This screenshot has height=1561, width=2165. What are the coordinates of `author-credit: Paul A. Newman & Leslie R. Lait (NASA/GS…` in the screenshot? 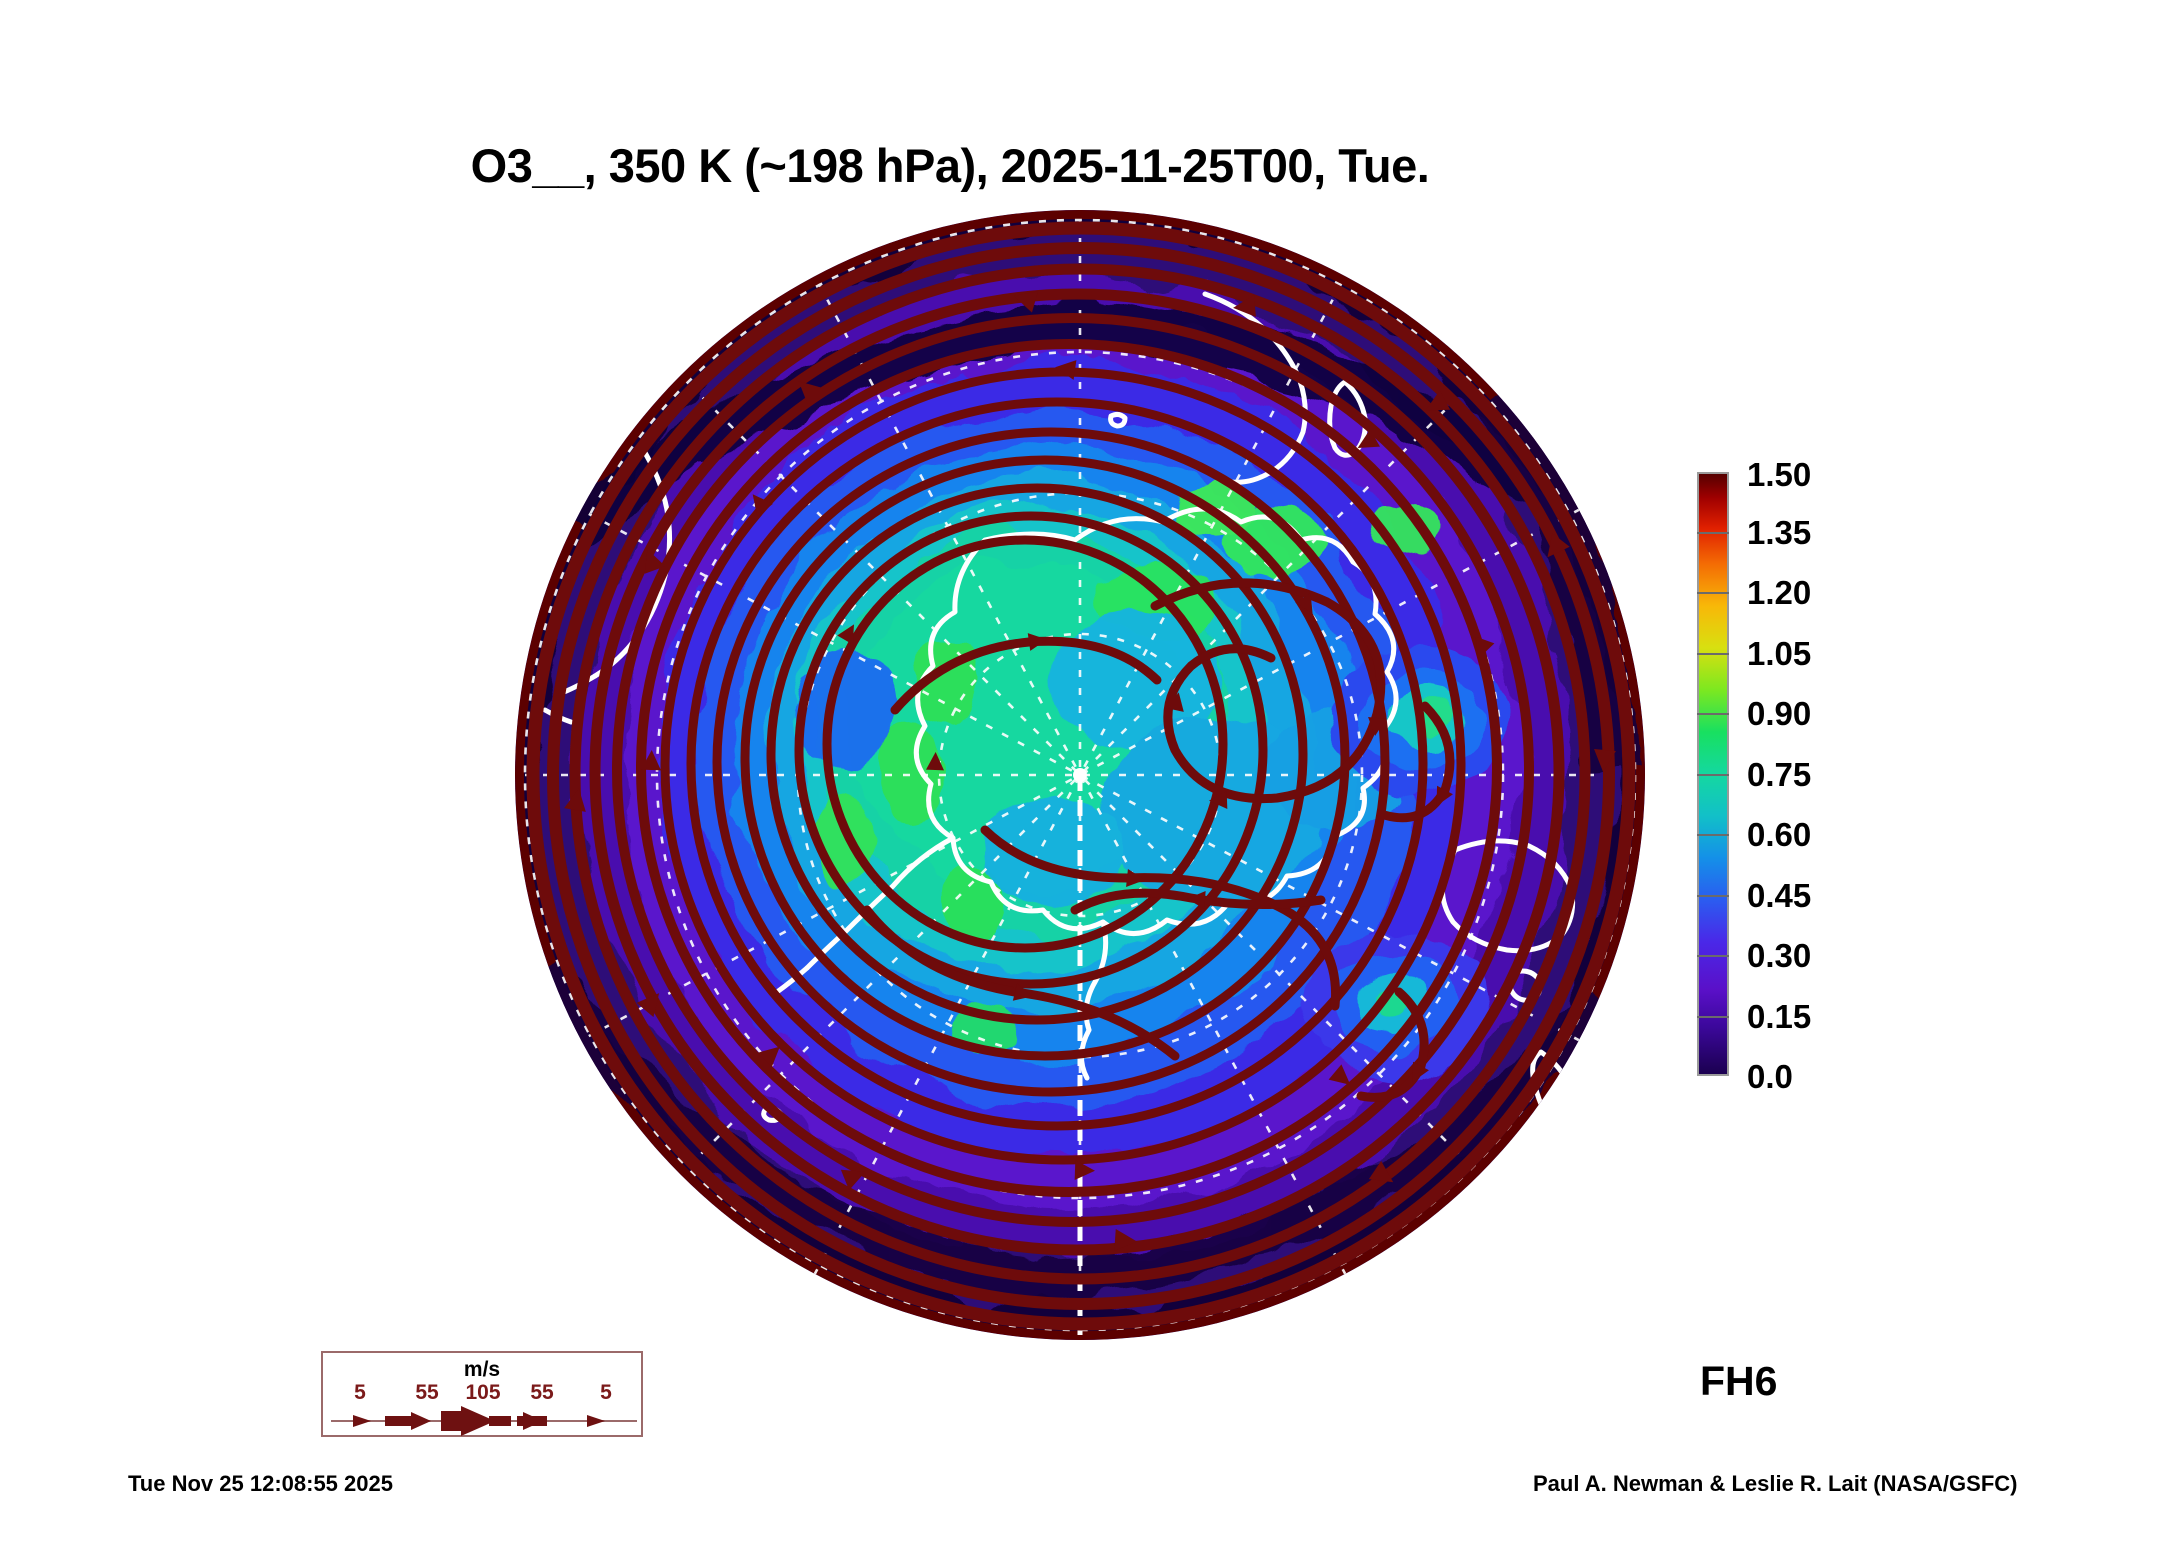 It's located at (1775, 1483).